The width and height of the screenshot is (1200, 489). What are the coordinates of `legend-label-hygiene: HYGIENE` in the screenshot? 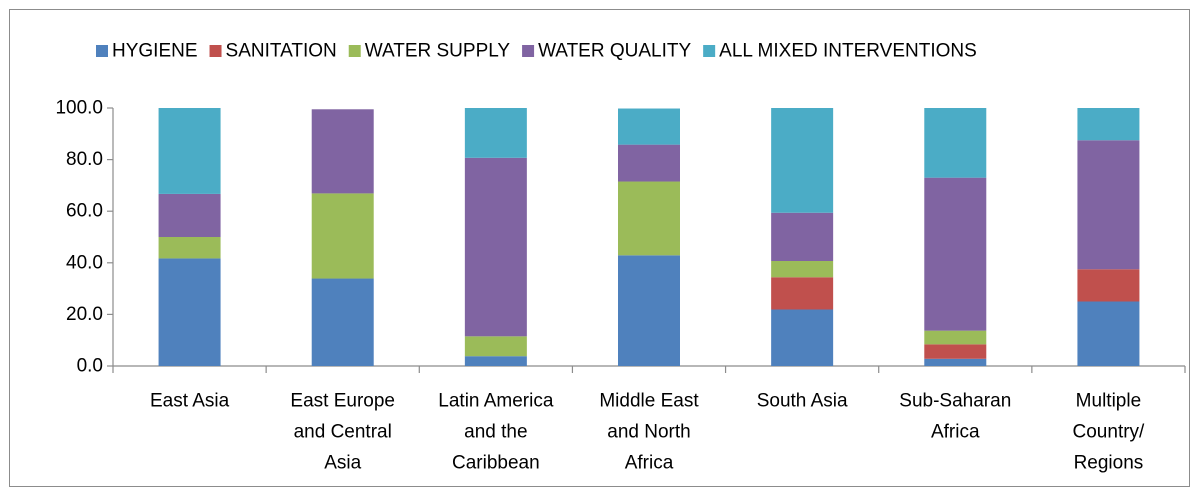 It's located at (155, 51).